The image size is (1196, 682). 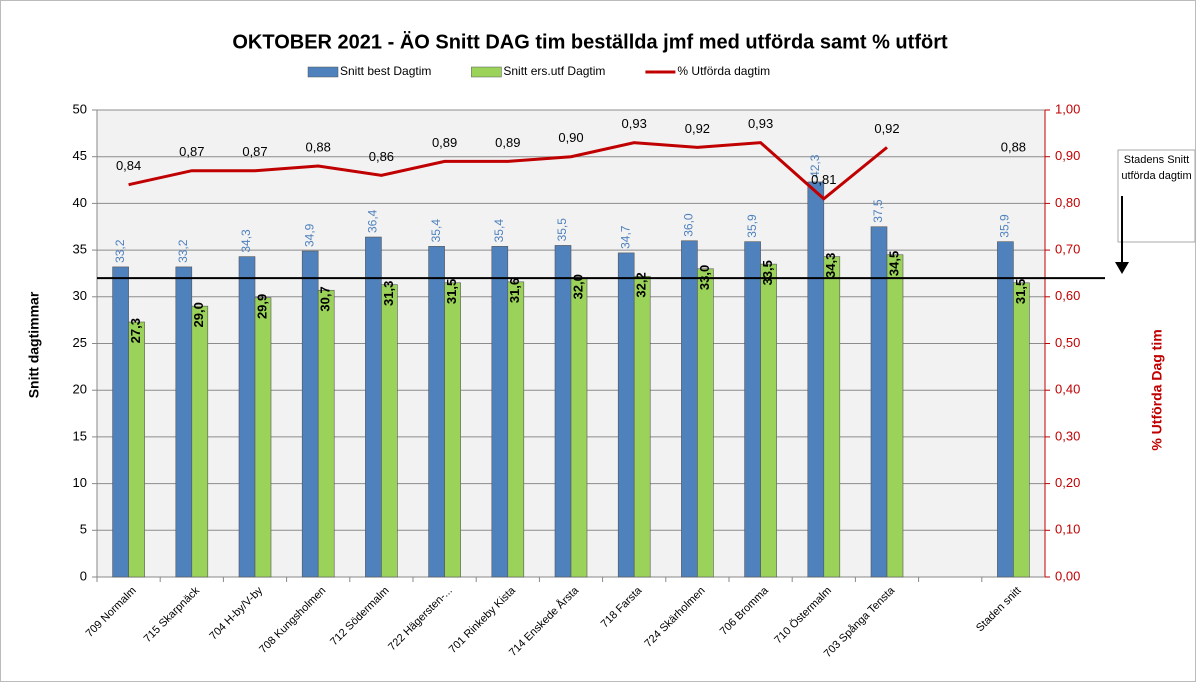 I want to click on bar-value-label: 36,4, so click(x=373, y=221).